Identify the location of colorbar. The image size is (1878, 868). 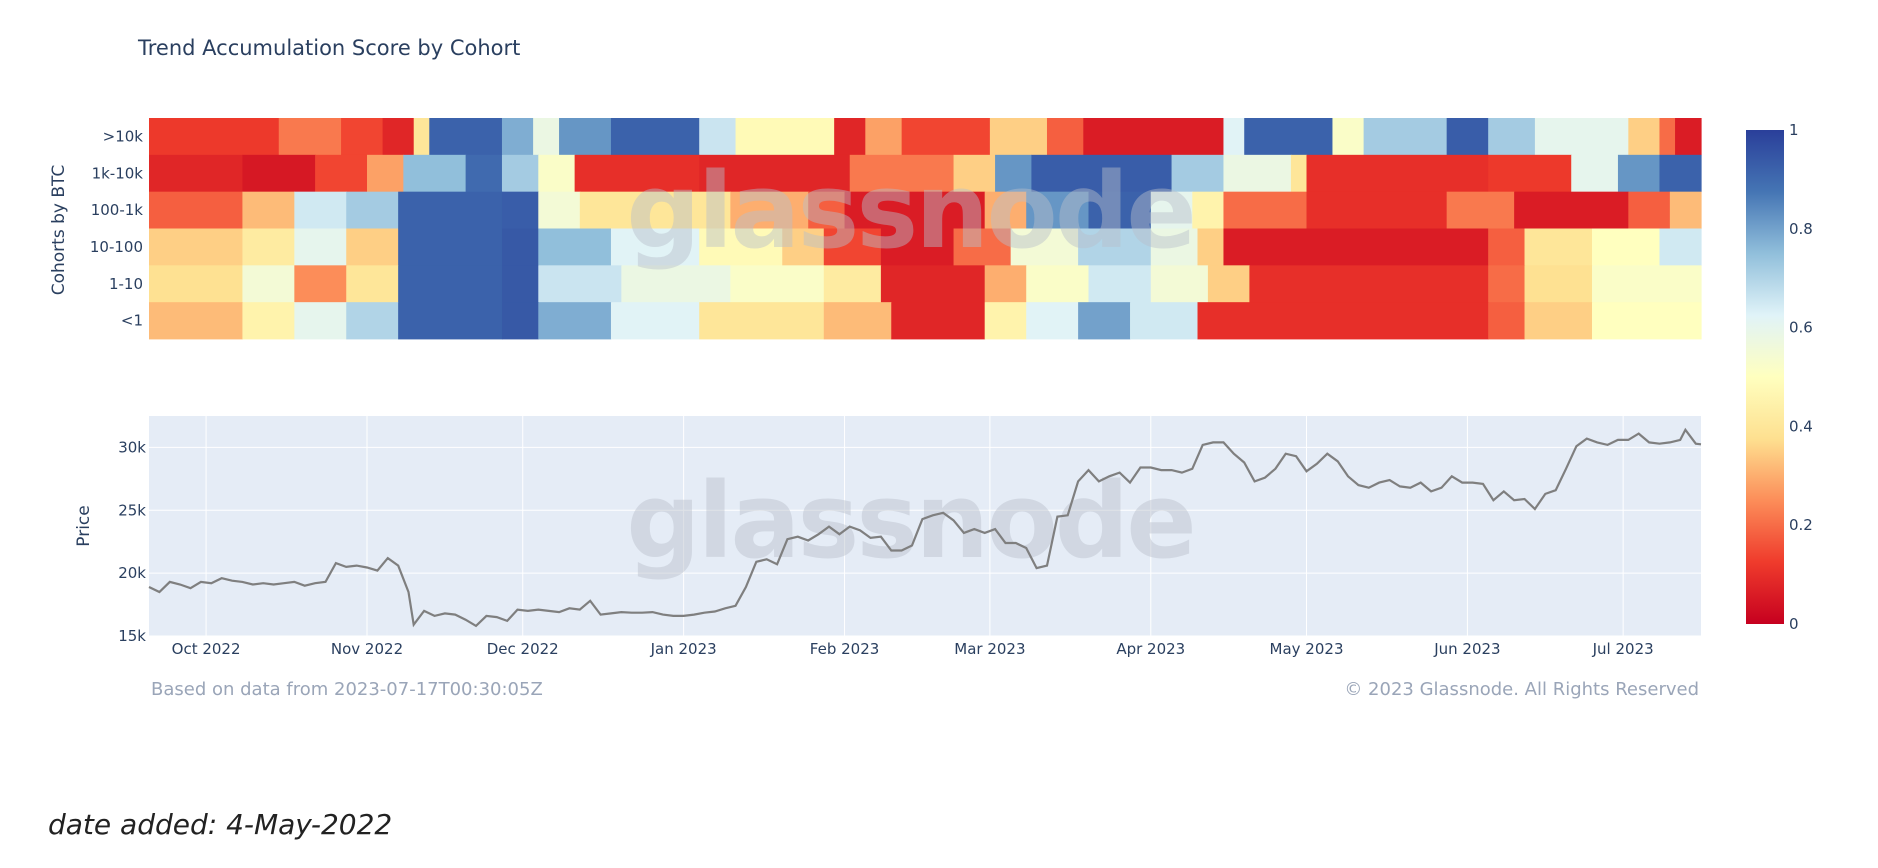
(1765, 377).